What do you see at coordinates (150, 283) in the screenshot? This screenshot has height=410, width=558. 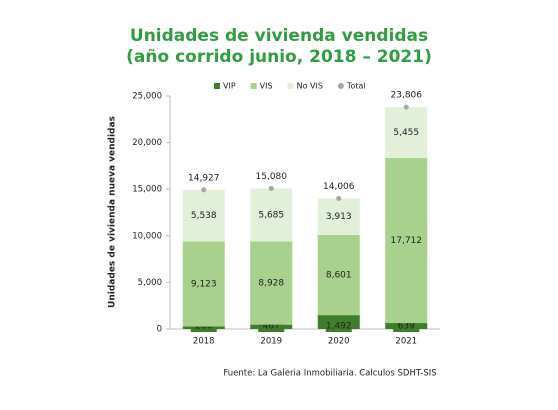 I see `y-tick-label: 5,000` at bounding box center [150, 283].